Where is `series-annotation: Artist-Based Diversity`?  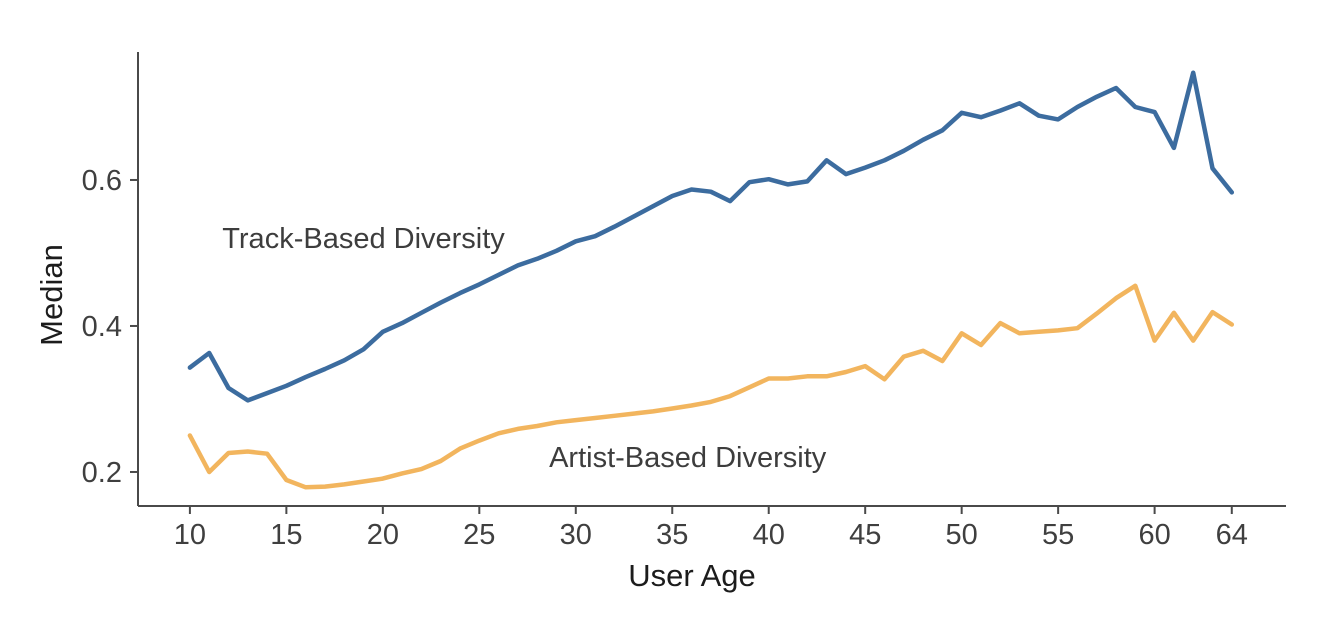
series-annotation: Artist-Based Diversity is located at coordinates (688, 458).